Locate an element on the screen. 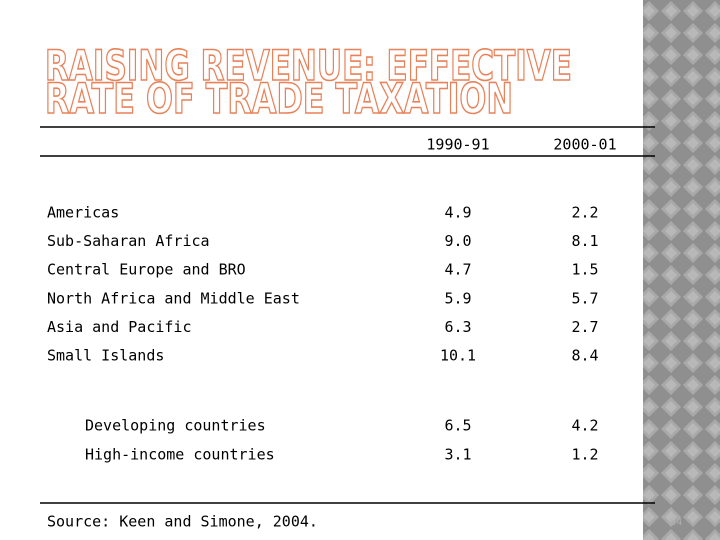  cell-value: 10.1 is located at coordinates (458, 356).